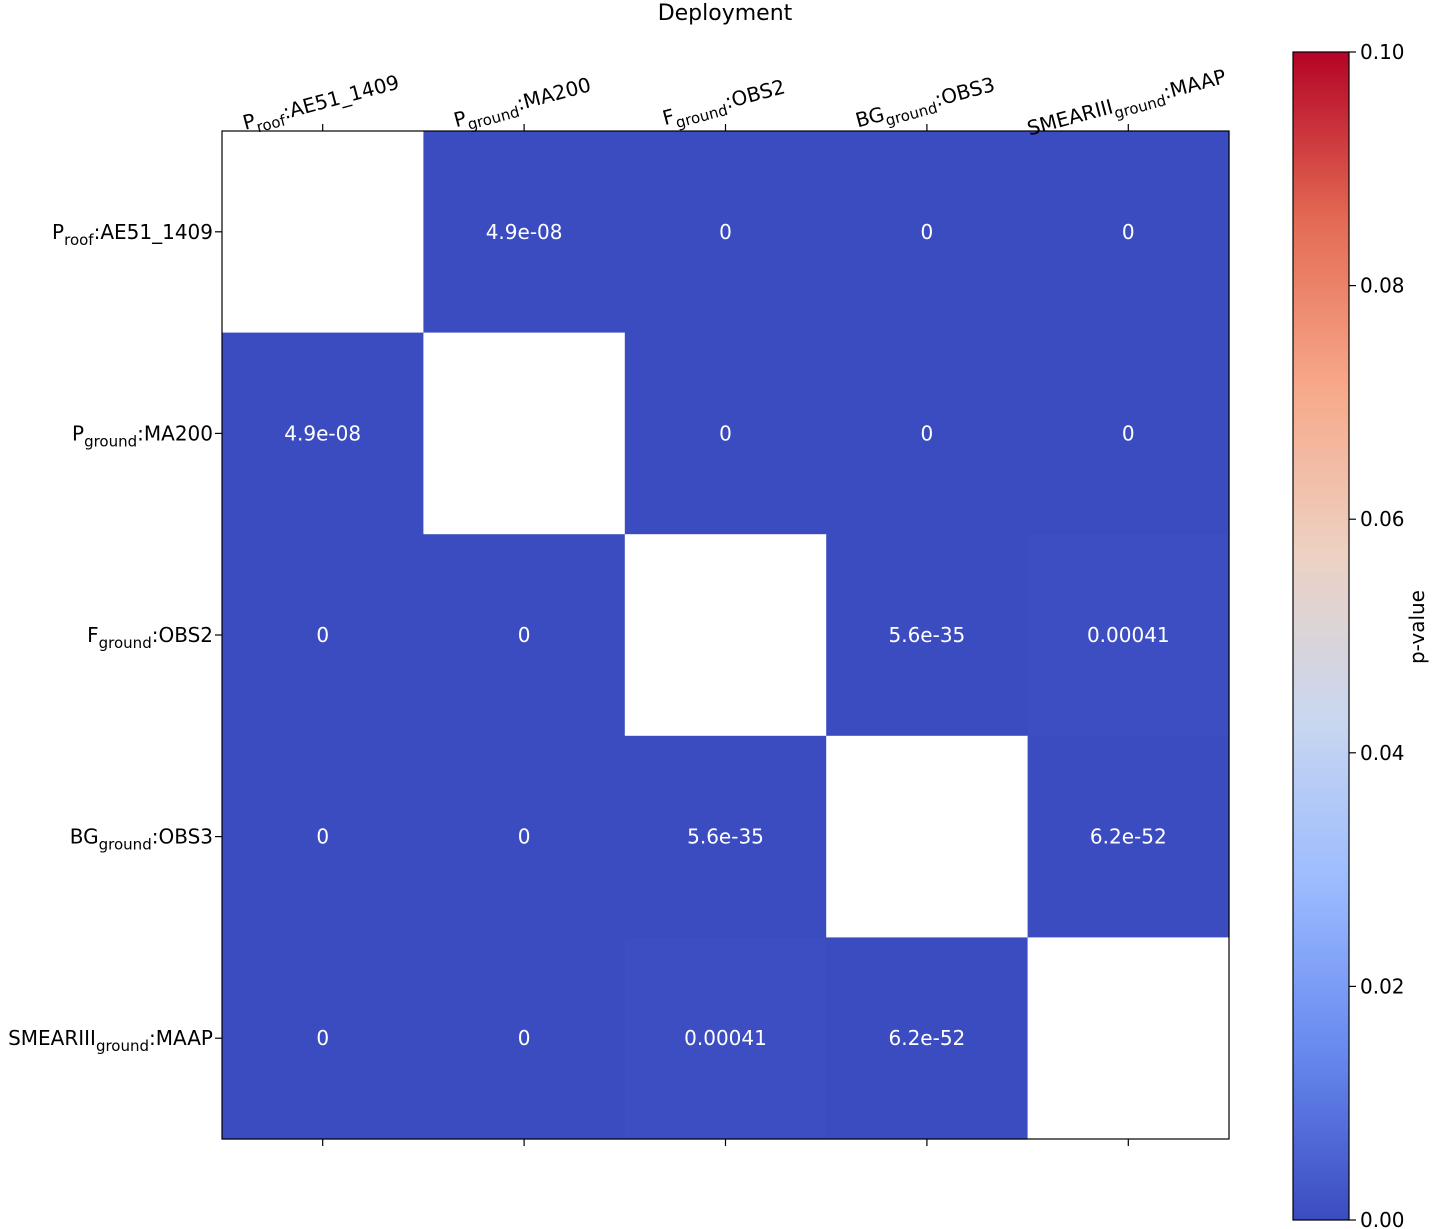 The image size is (1435, 1229). What do you see at coordinates (724, 104) in the screenshot?
I see `x-tick-label: Fground:OBS2` at bounding box center [724, 104].